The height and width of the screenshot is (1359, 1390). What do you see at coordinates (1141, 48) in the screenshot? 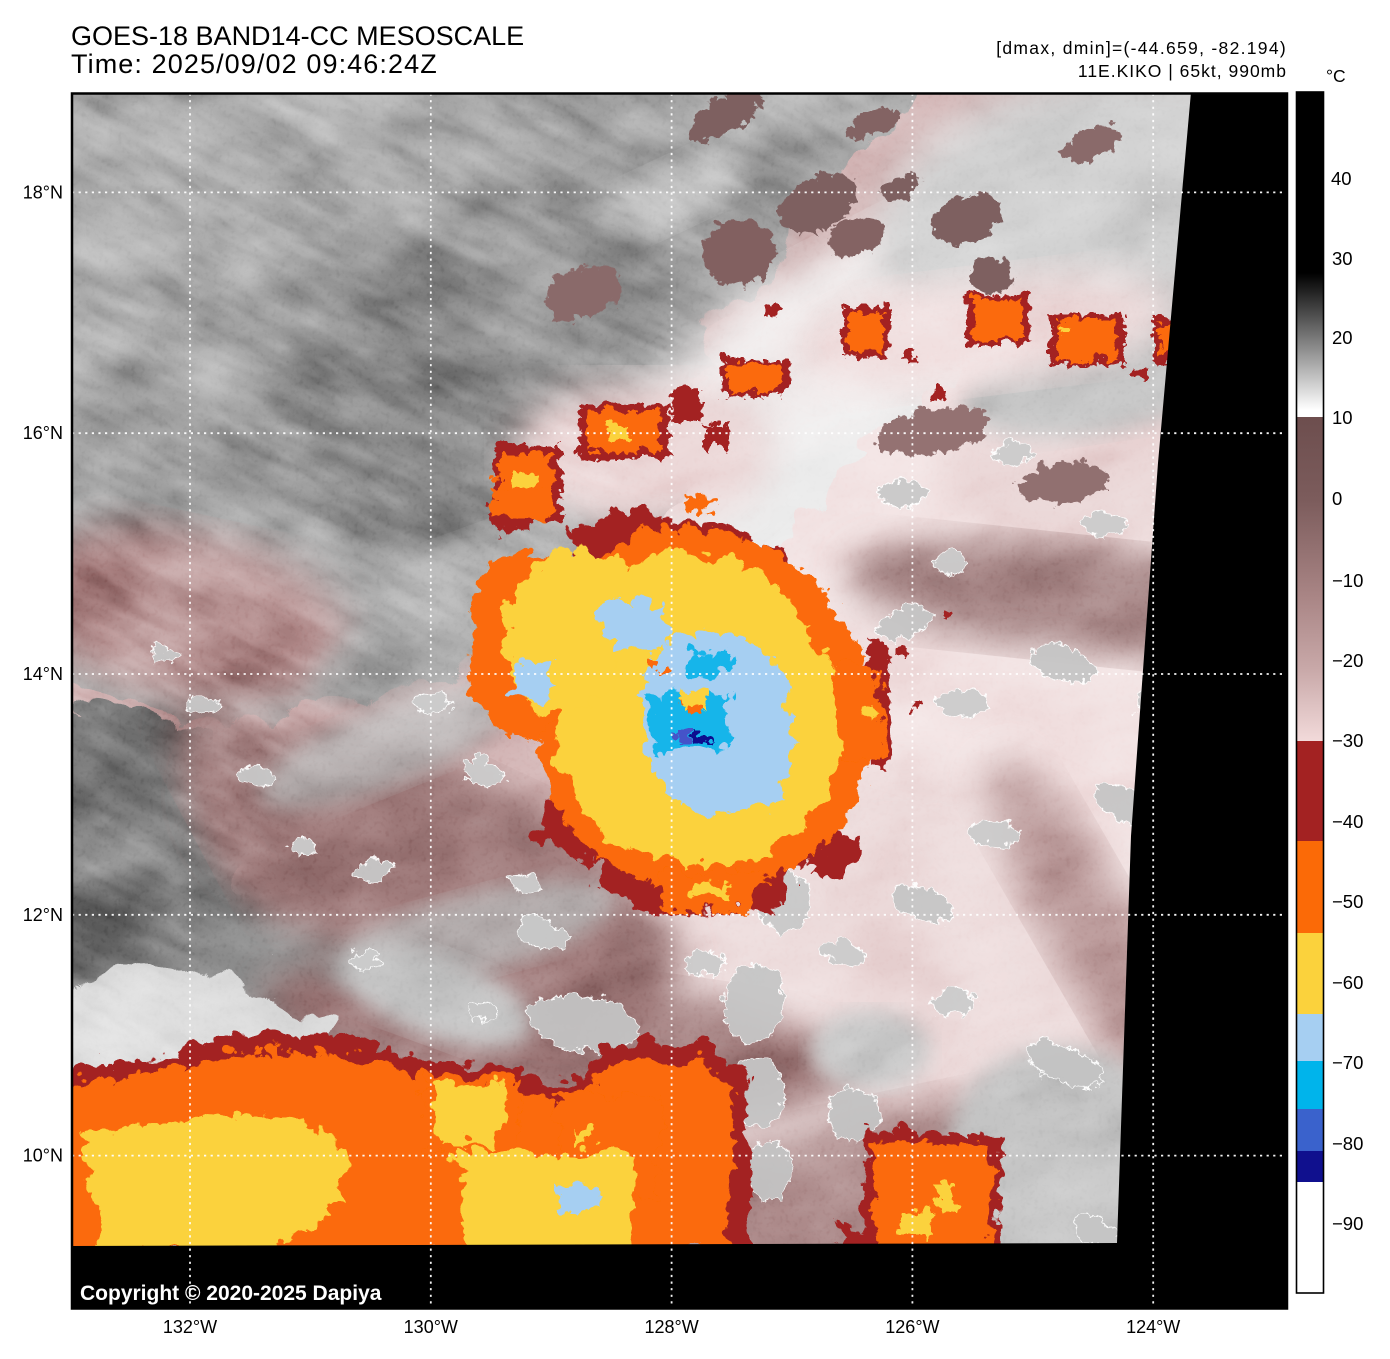
I see `svg-text:[dmax, dmin]=(-44.659, -82.194: [dmax, dmin]=(-44.659, -82.194)` at bounding box center [1141, 48].